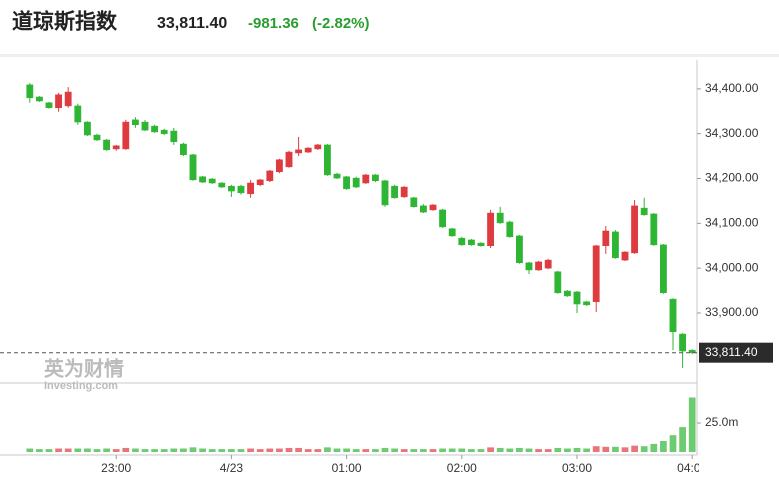 The image size is (779, 500). What do you see at coordinates (65, 22) in the screenshot?
I see `instrument-title: 道琼斯指数` at bounding box center [65, 22].